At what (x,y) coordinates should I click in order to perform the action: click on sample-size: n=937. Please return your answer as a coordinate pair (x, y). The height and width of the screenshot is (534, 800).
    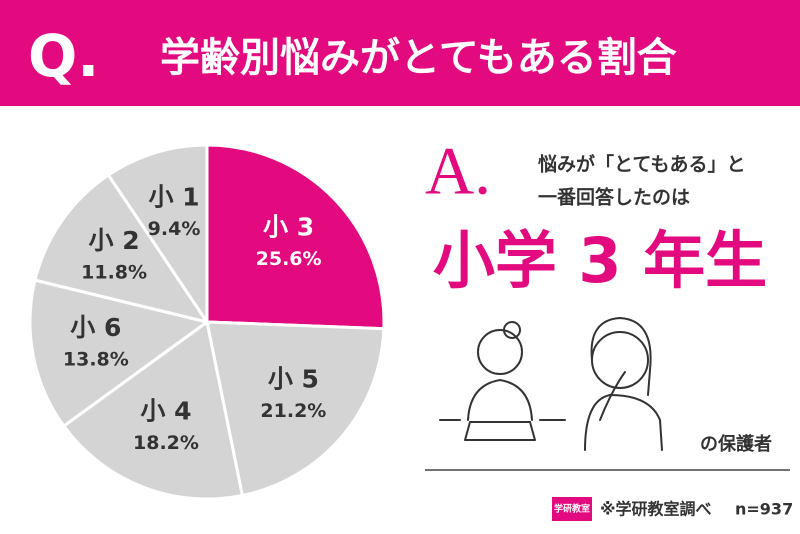
    Looking at the image, I should click on (764, 509).